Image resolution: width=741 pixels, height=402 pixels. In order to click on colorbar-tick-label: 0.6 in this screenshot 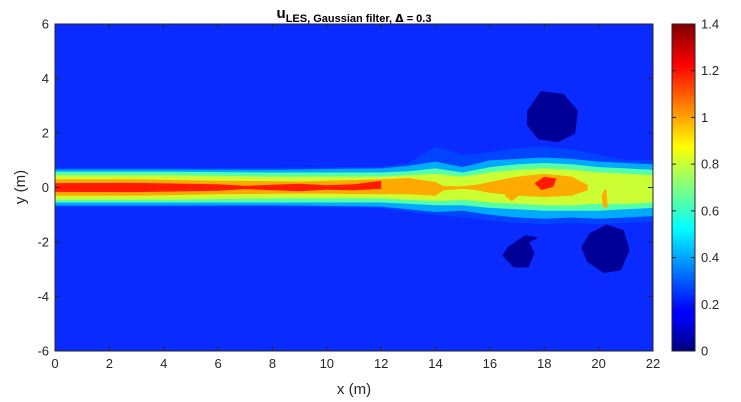, I will do `click(710, 210)`.